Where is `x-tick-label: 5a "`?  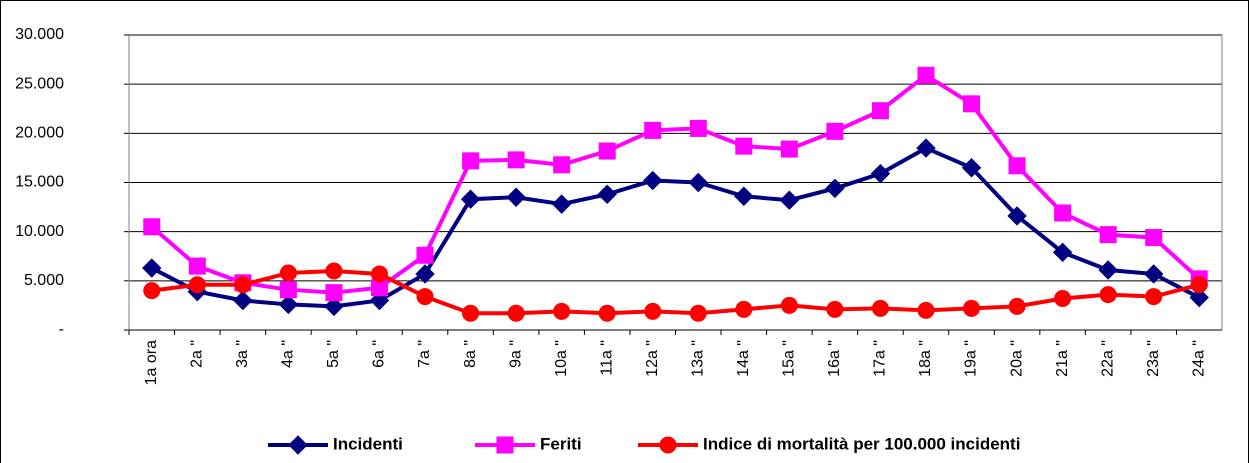
x-tick-label: 5a " is located at coordinates (333, 354).